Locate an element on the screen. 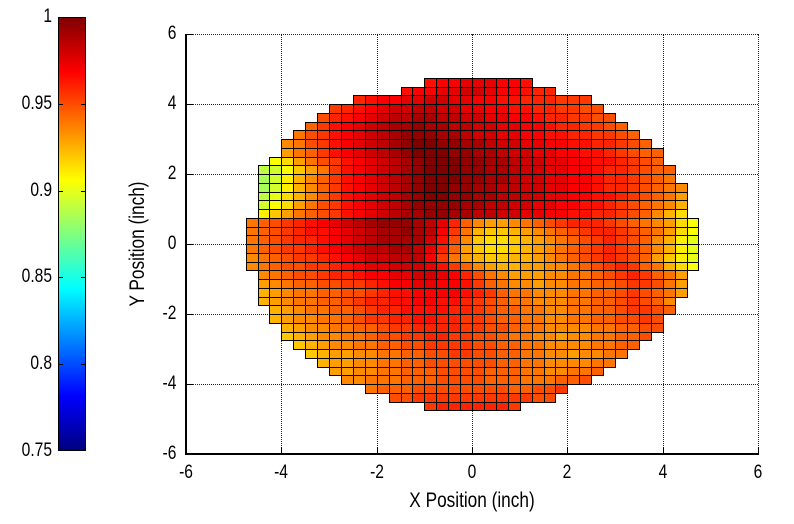  x-tick-label: -2 is located at coordinates (377, 472).